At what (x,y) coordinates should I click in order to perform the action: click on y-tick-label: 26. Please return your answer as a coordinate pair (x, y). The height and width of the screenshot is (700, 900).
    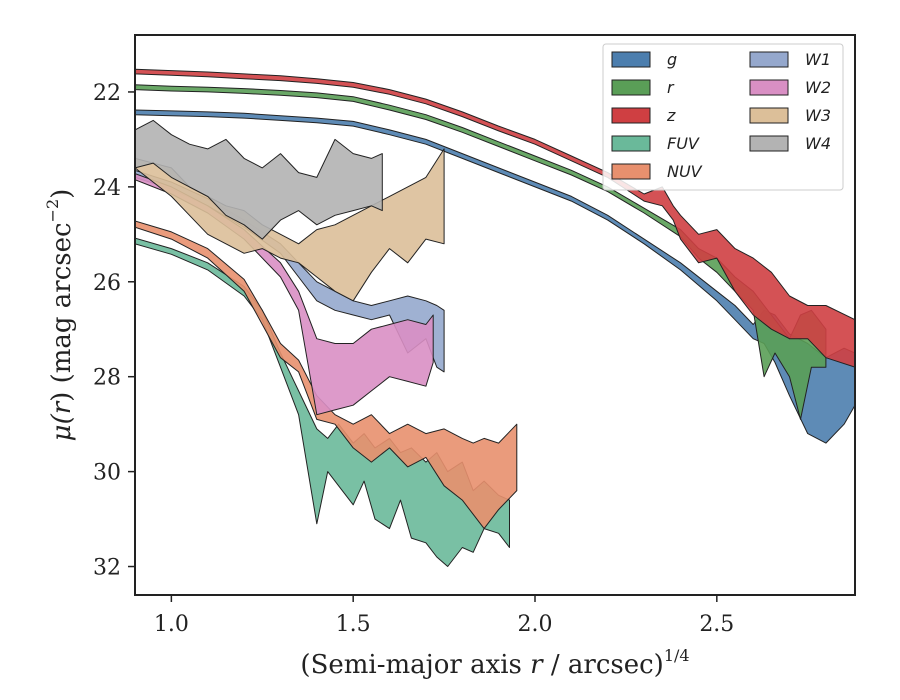
    Looking at the image, I should click on (107, 283).